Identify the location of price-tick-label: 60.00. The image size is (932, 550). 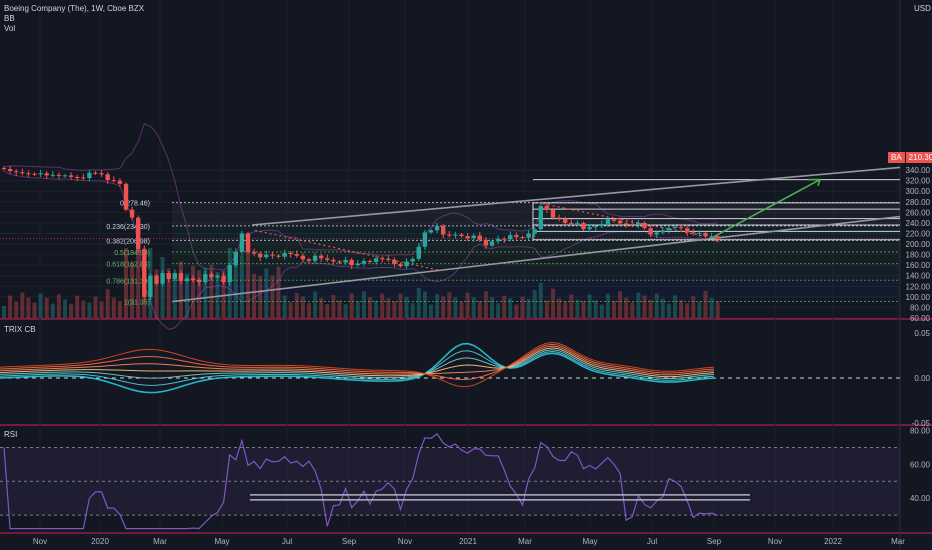
(920, 318).